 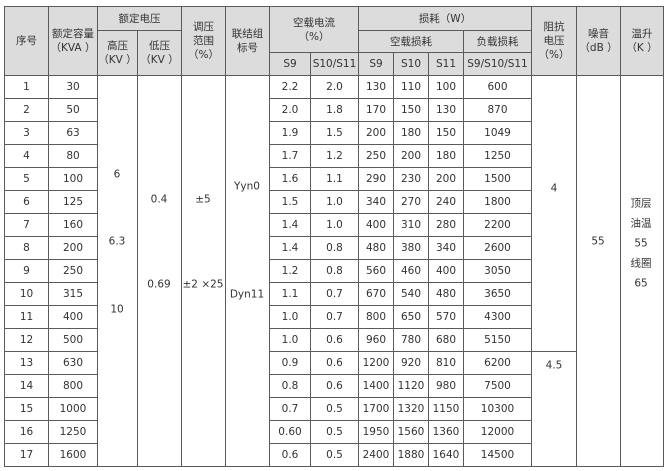 I want to click on cell-noload-loss-s10: 1880, so click(x=411, y=455).